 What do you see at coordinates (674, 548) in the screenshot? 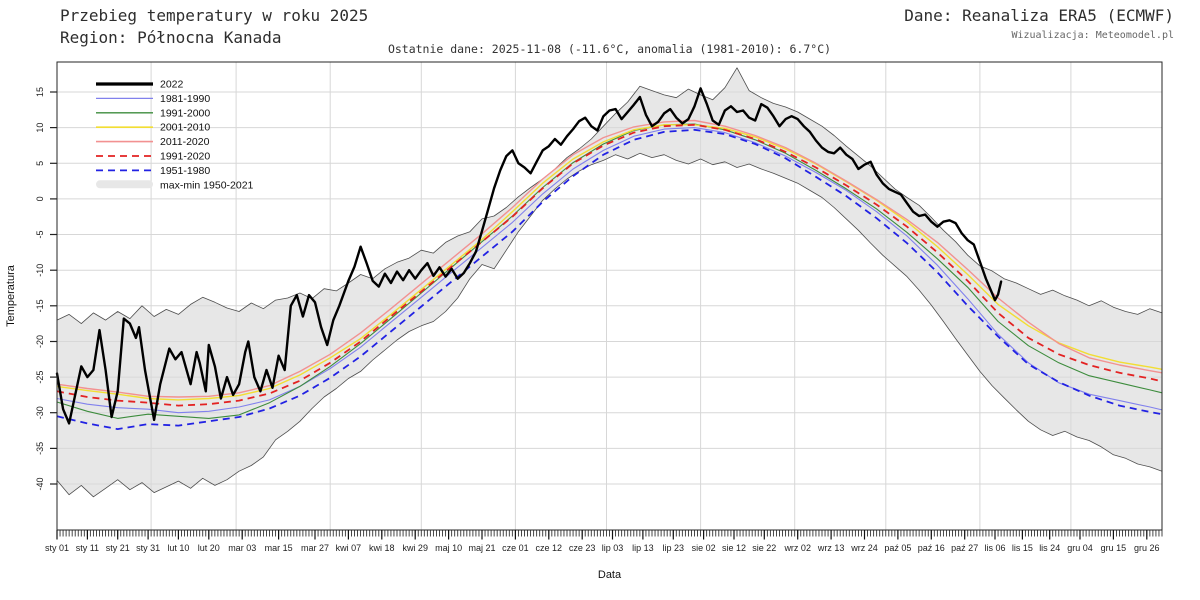
I see `svg-text: lip 23` at bounding box center [674, 548].